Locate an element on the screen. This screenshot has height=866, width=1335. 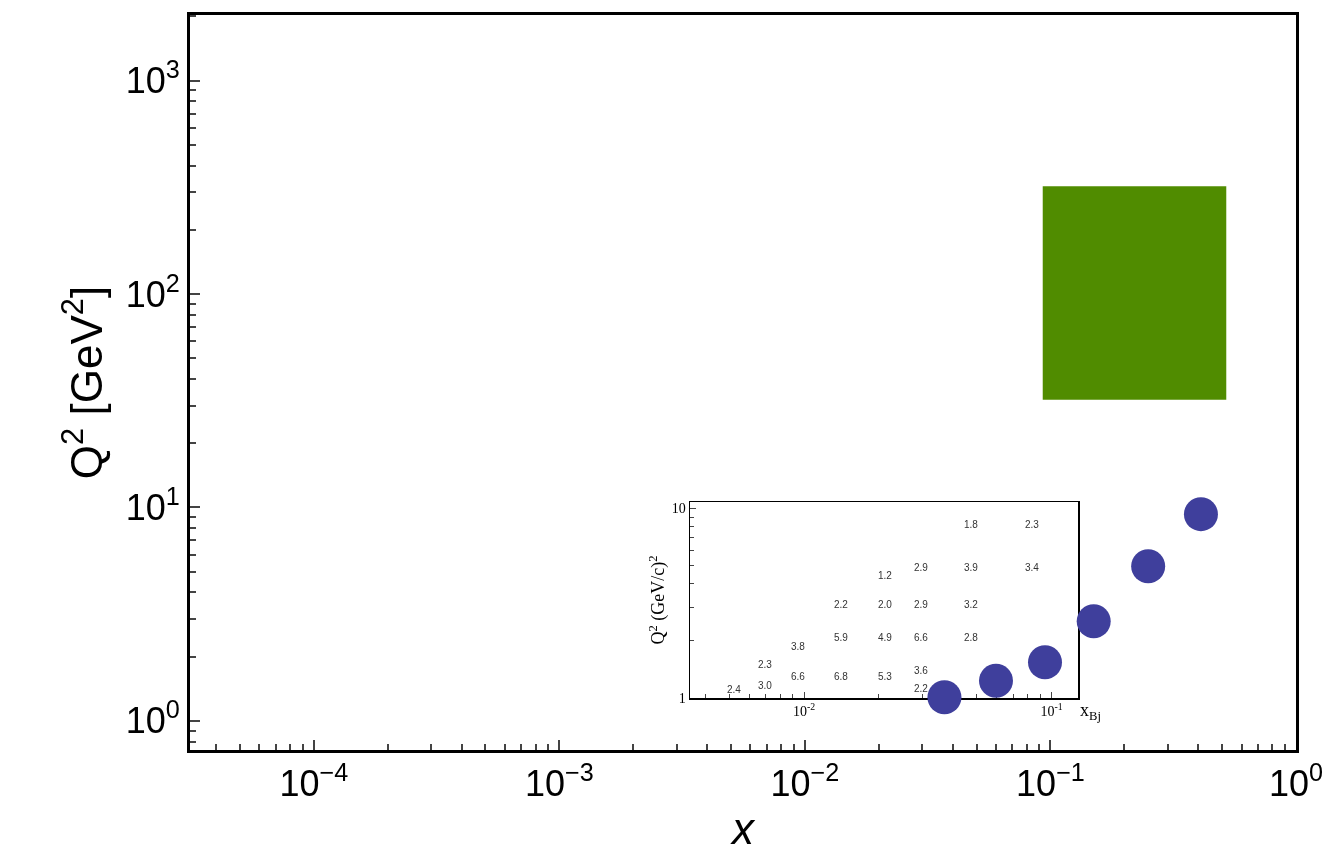
y-tick-label: 10$^{2}$ is located at coordinates (152, 291).